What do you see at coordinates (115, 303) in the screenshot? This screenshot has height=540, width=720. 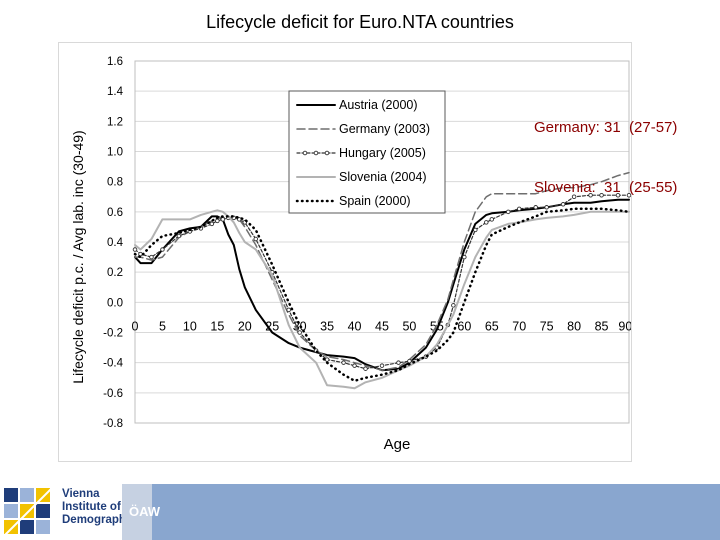 I see `y-tick-label: 0.0` at bounding box center [115, 303].